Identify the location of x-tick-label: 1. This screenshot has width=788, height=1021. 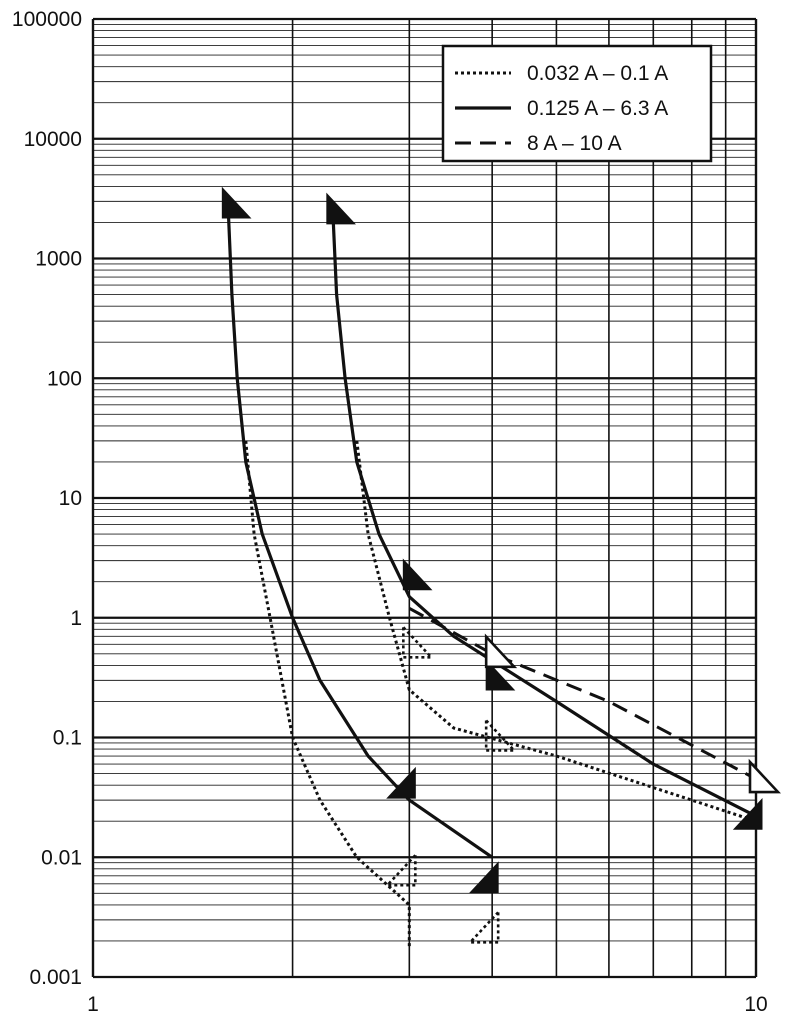
(93, 1004).